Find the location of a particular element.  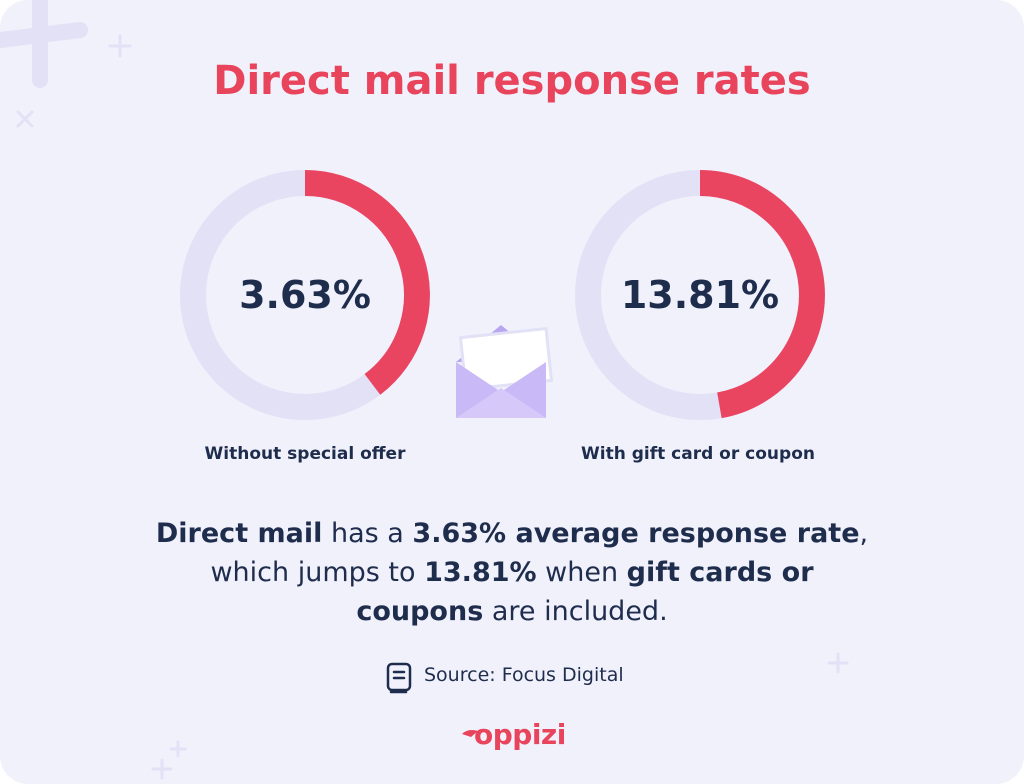

envelope-icon is located at coordinates (505, 371).